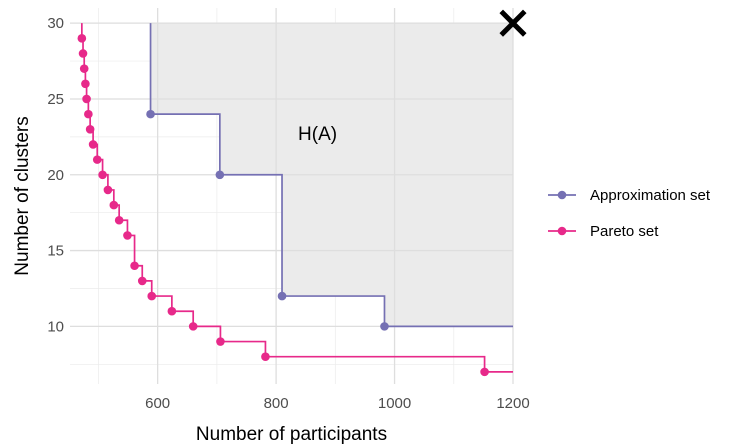 The image size is (746, 445). Describe the element at coordinates (157, 403) in the screenshot. I see `x-tick-label: 600` at that location.